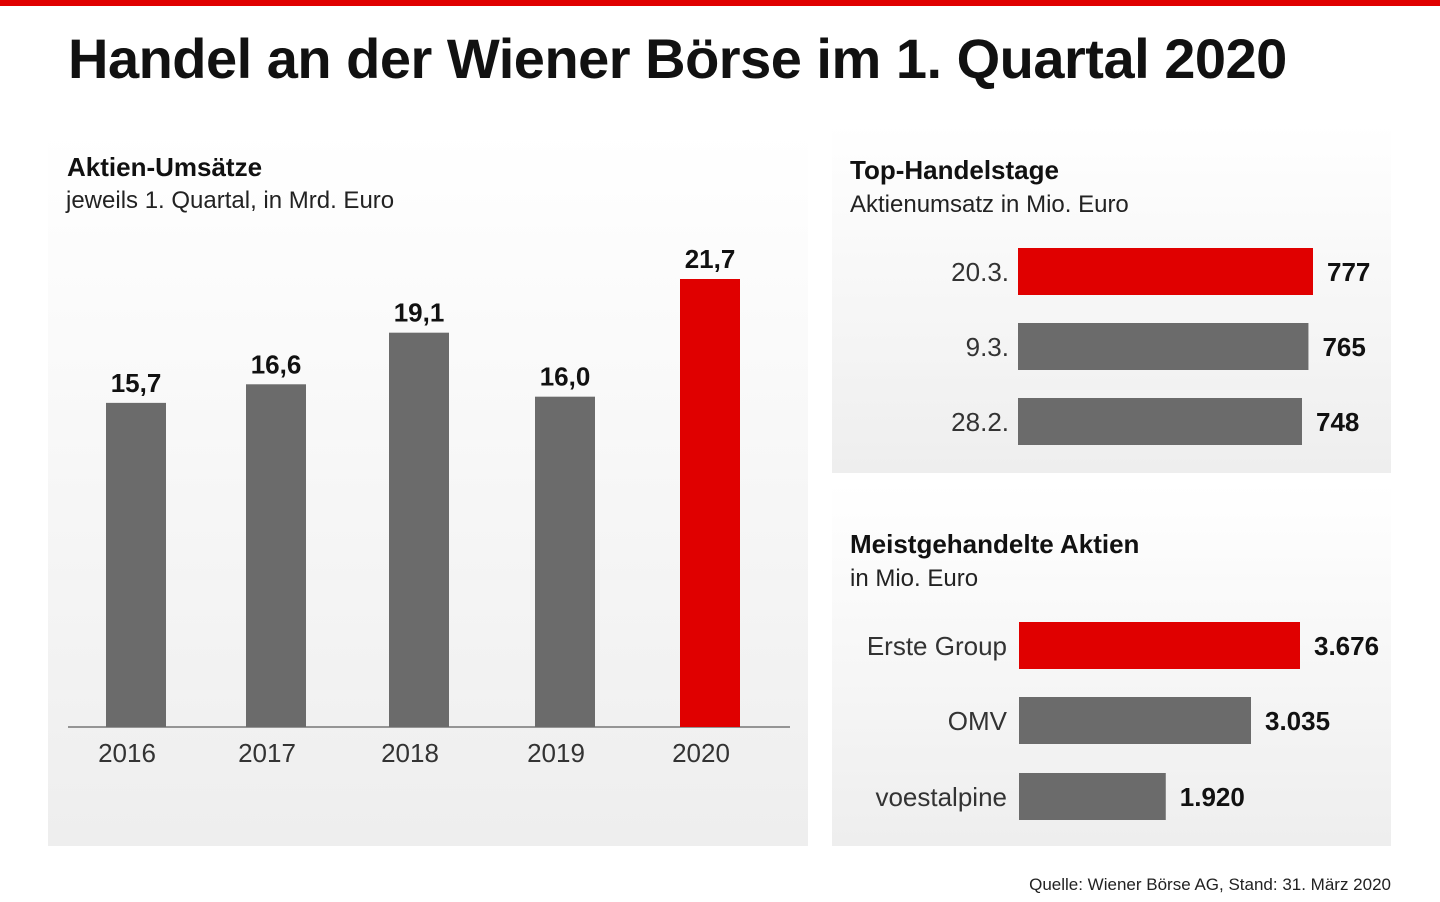  Describe the element at coordinates (989, 204) in the screenshot. I see `chart-subtitle: Aktienumsatz in Mio. Euro` at that location.